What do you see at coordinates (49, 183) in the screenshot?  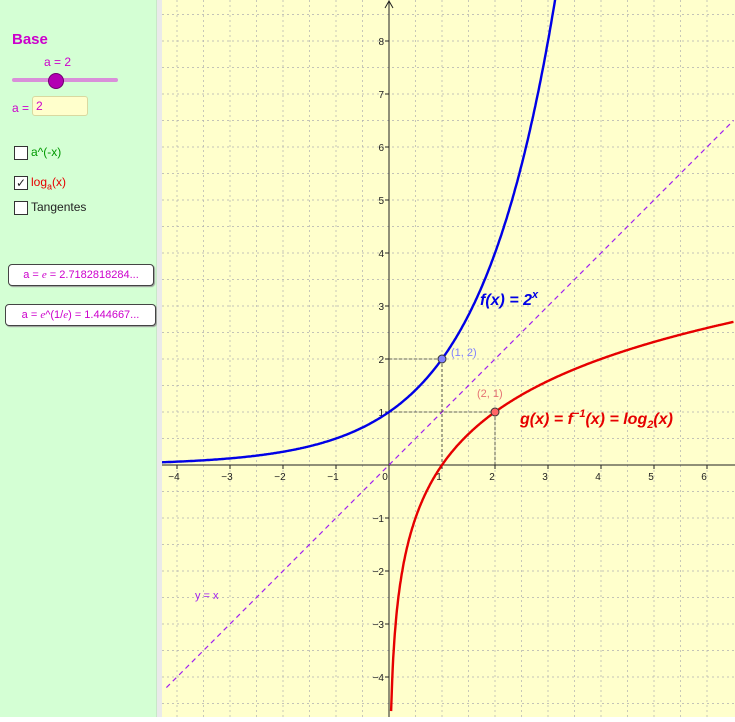 I see `checkbox-log-label: loga(x)` at bounding box center [49, 183].